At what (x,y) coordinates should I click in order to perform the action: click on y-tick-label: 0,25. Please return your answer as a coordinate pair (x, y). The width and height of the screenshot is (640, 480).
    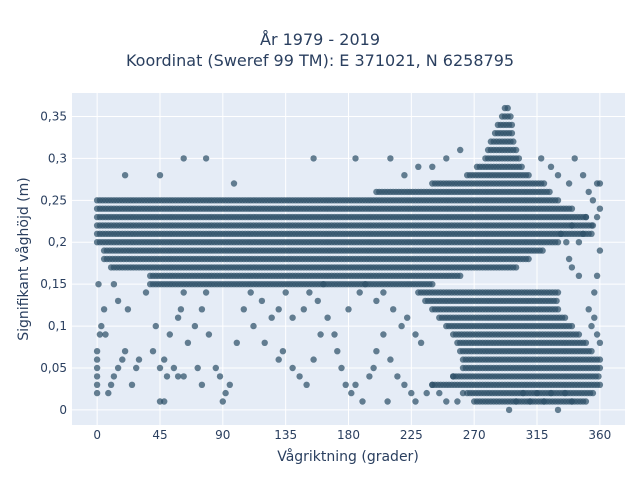
    Looking at the image, I should click on (53, 200).